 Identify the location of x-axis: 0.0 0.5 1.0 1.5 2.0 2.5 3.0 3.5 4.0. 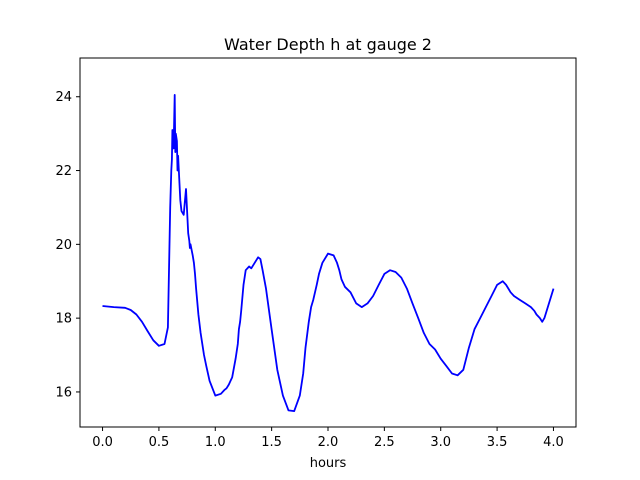
(328, 438).